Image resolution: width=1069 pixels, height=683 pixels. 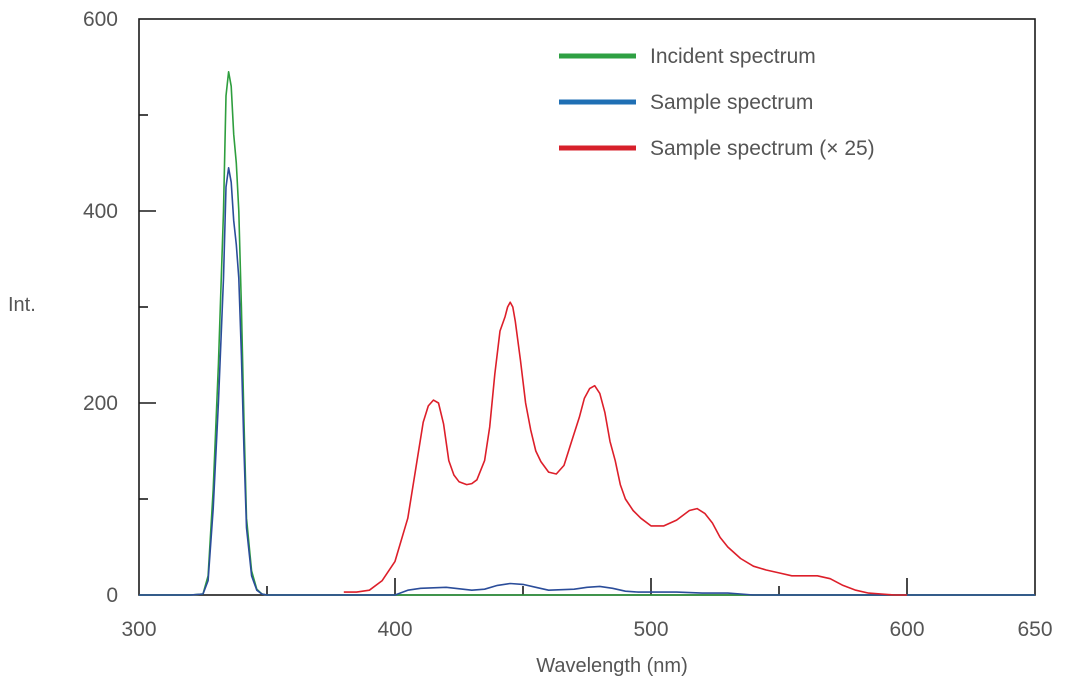 I want to click on x-tick-label: 500, so click(x=650, y=629).